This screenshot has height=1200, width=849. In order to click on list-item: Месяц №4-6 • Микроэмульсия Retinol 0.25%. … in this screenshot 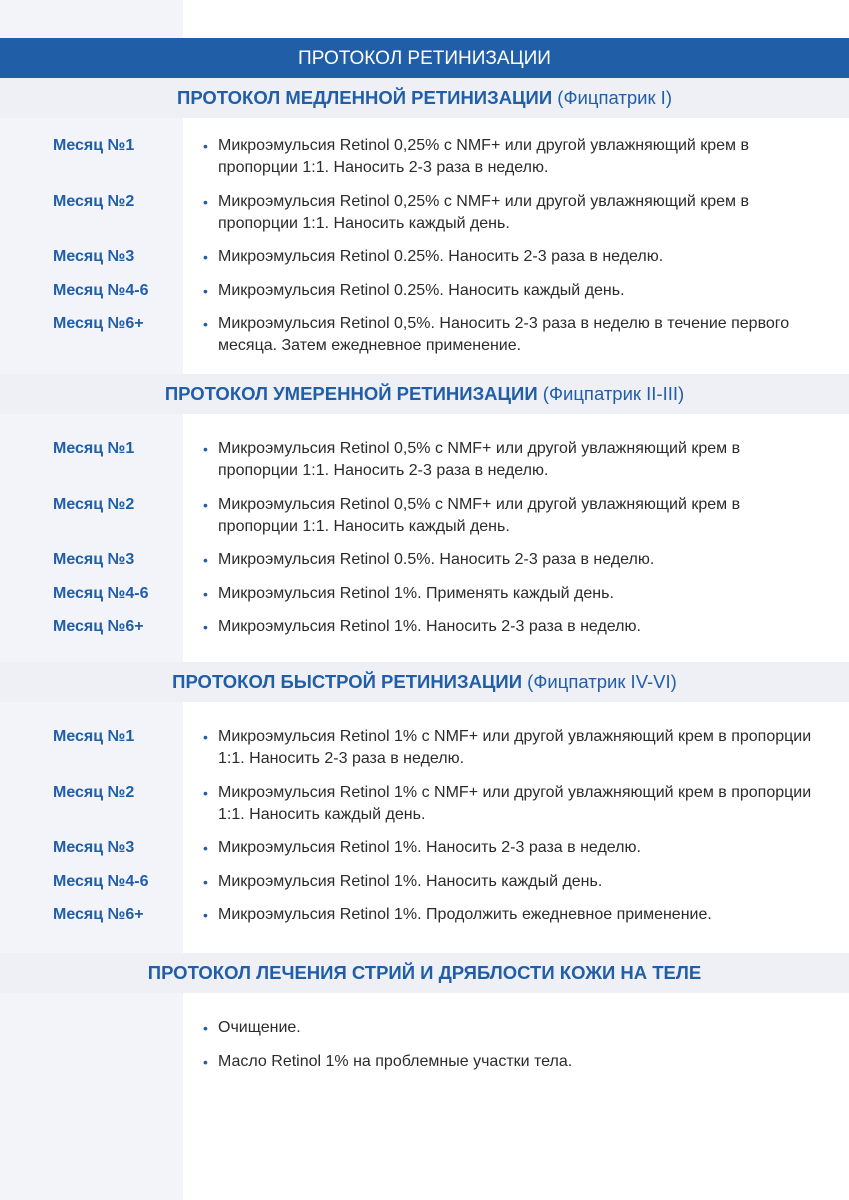, I will do `click(424, 291)`.